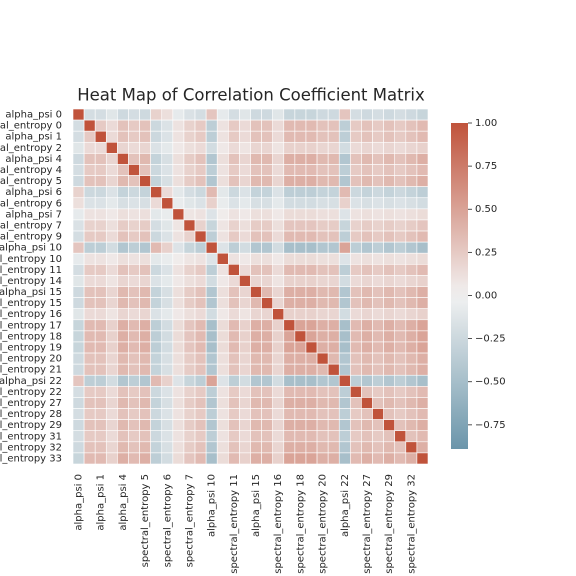 Image resolution: width=576 pixels, height=576 pixels. Describe the element at coordinates (31, 392) in the screenshot. I see `y-tick-label: spectral_entropy 22` at that location.